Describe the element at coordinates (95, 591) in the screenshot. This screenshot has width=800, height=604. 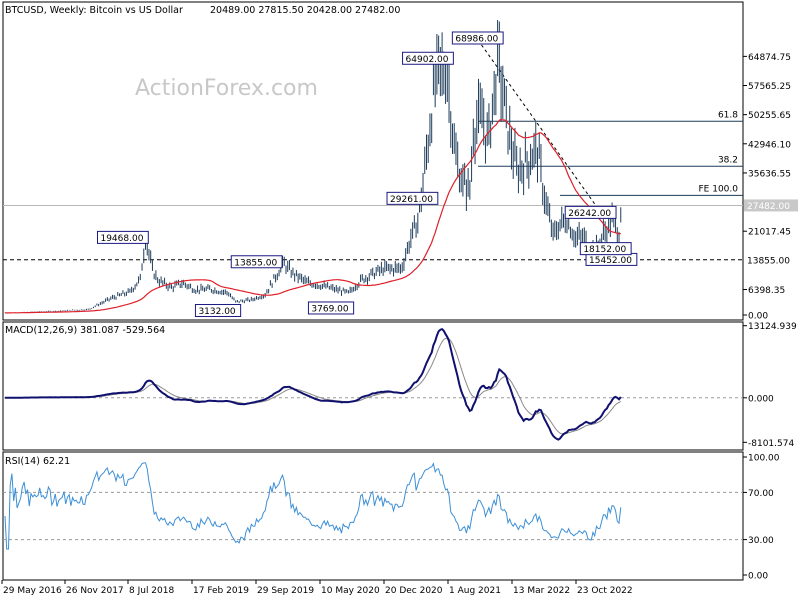
I see `time-tick-label: 26 Nov 2017` at that location.